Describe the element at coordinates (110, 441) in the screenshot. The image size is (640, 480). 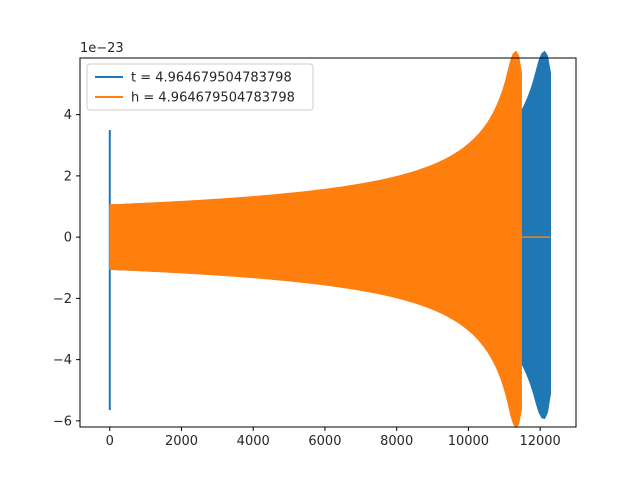
I see `x-tick-label: 0` at that location.